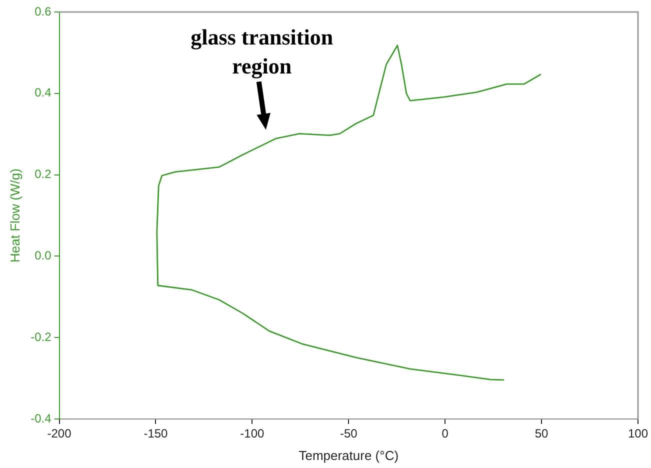  I want to click on y-tick-label: 0.4, so click(43, 93).